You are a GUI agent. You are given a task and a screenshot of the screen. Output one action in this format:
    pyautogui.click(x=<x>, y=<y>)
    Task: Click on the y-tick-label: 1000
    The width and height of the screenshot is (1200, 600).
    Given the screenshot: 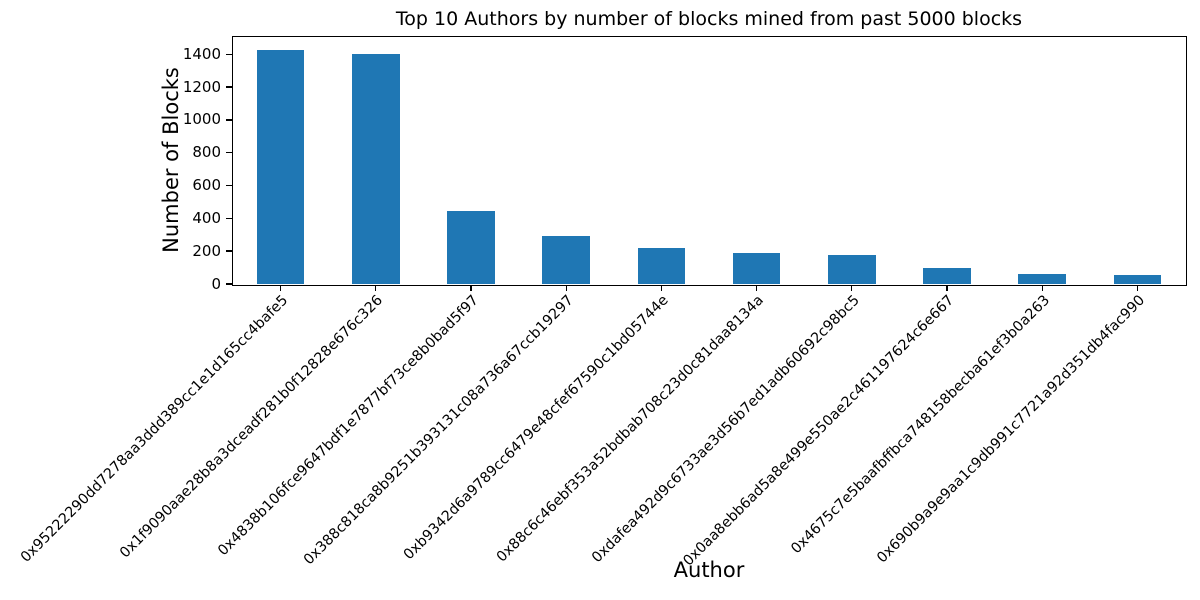 What is the action you would take?
    pyautogui.click(x=201, y=119)
    